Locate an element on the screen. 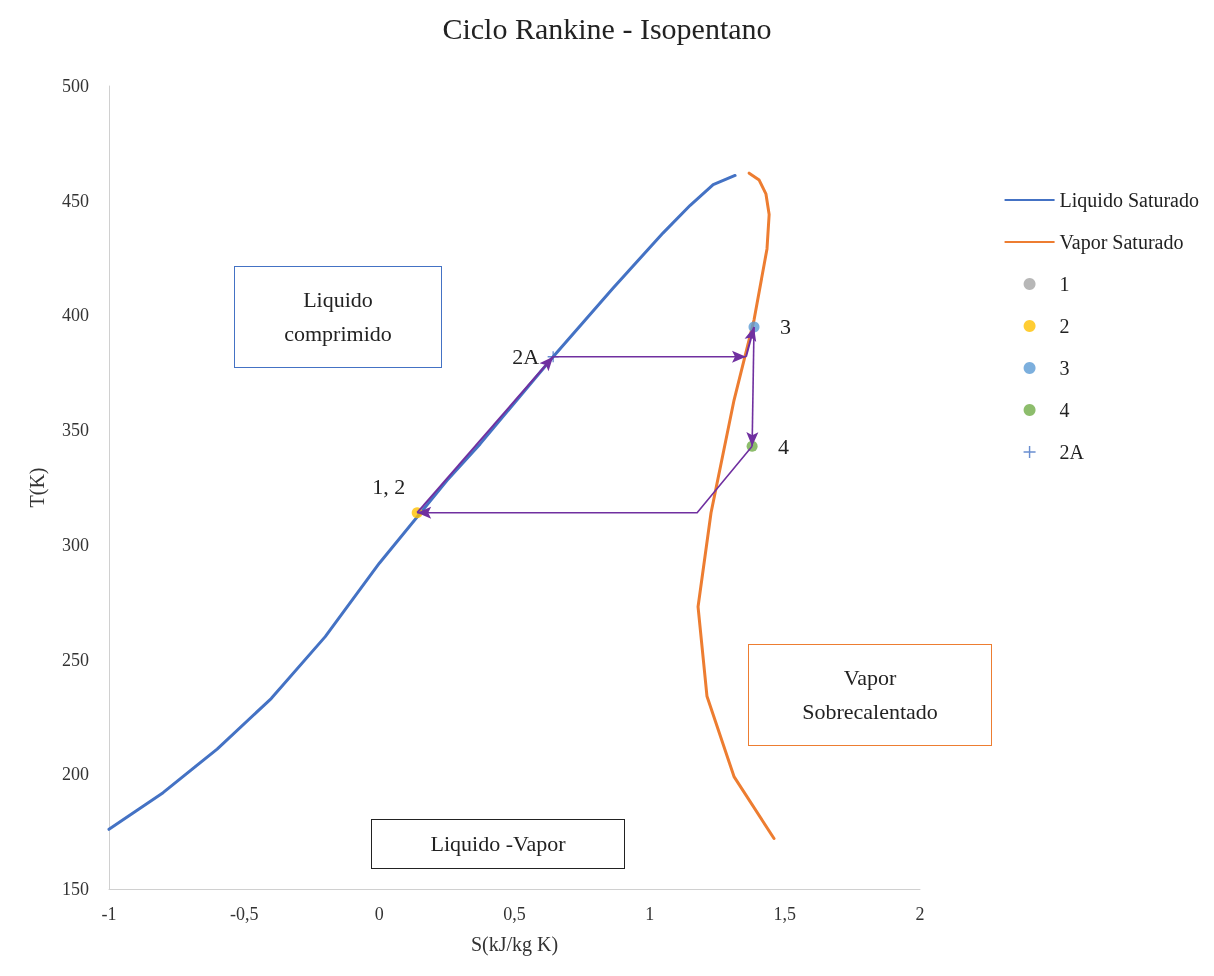 This screenshot has width=1214, height=976. legend-label: 3 is located at coordinates (1064, 368).